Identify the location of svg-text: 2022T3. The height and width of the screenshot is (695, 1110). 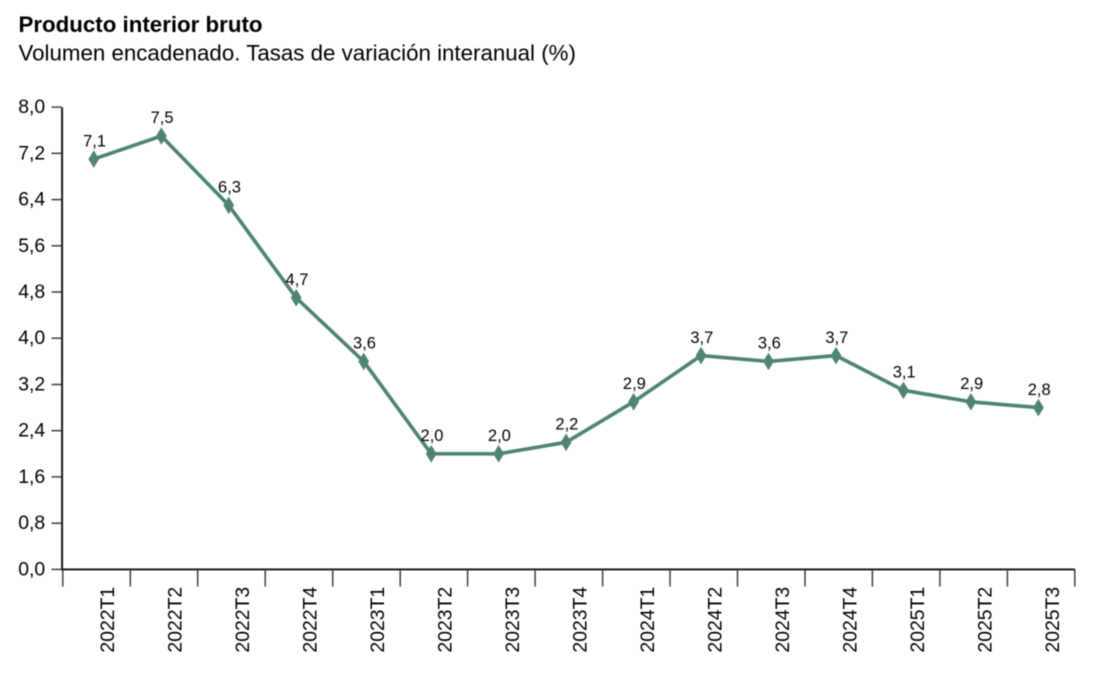
(243, 620).